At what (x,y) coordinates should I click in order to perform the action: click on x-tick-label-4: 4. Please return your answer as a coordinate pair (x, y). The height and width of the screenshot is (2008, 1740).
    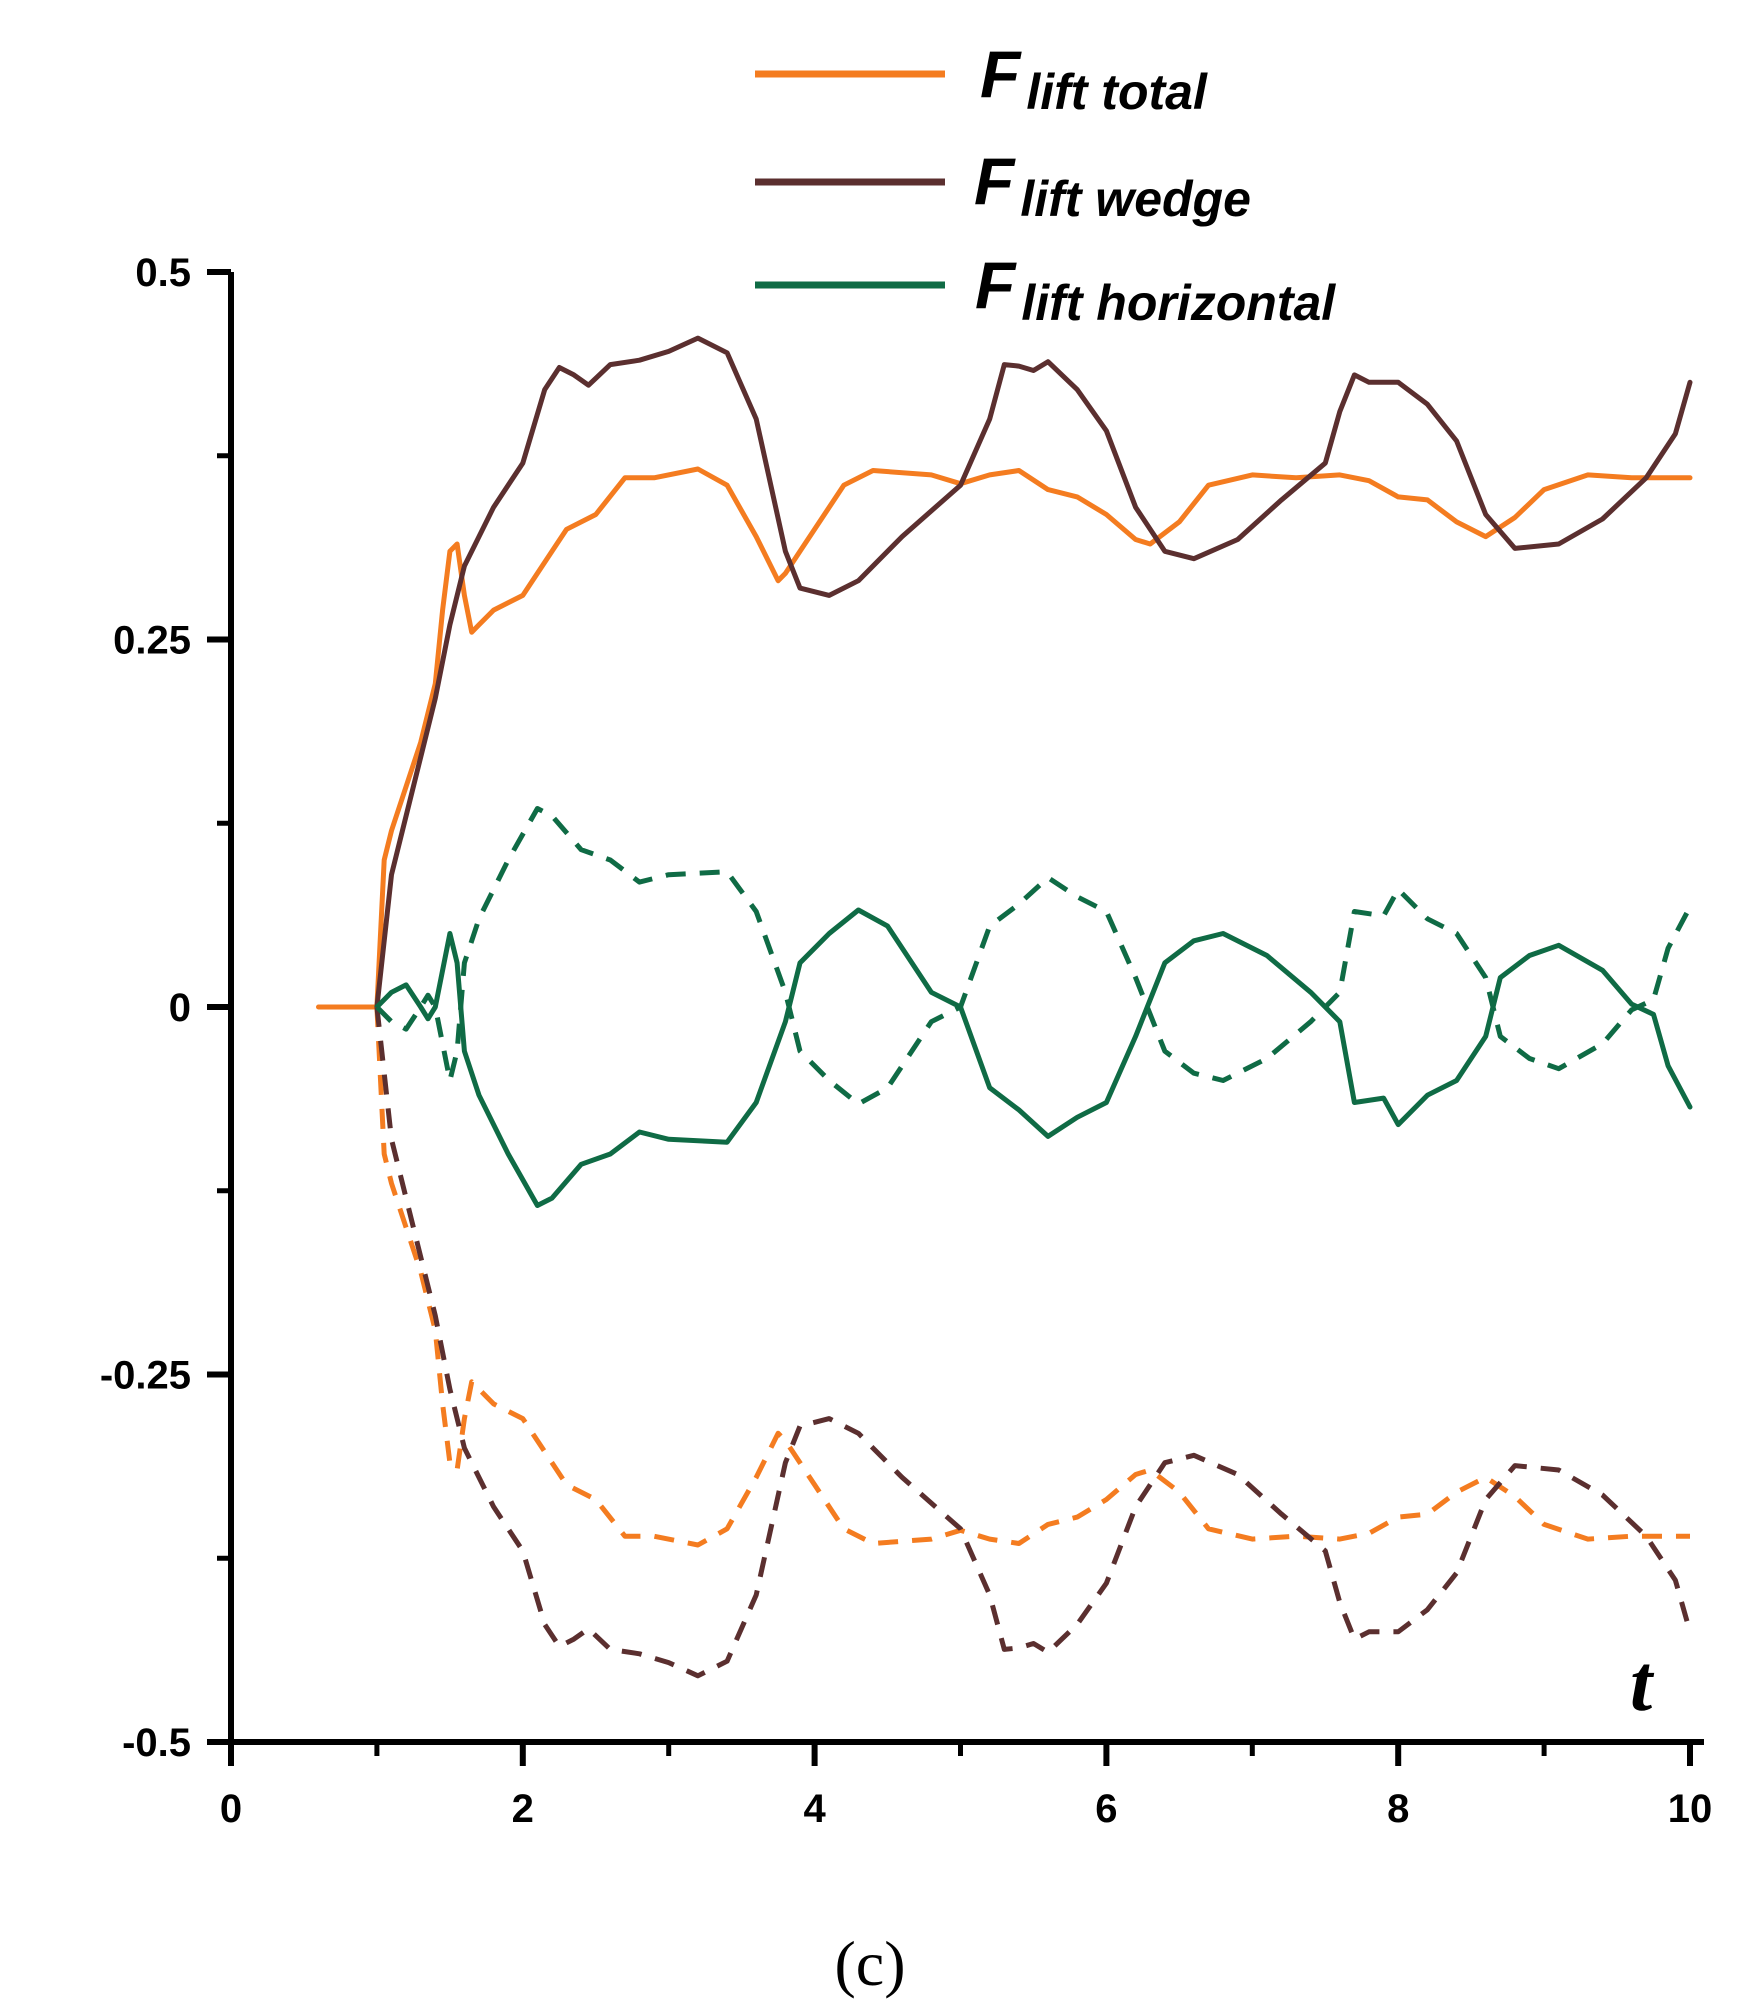
    Looking at the image, I should click on (814, 1809).